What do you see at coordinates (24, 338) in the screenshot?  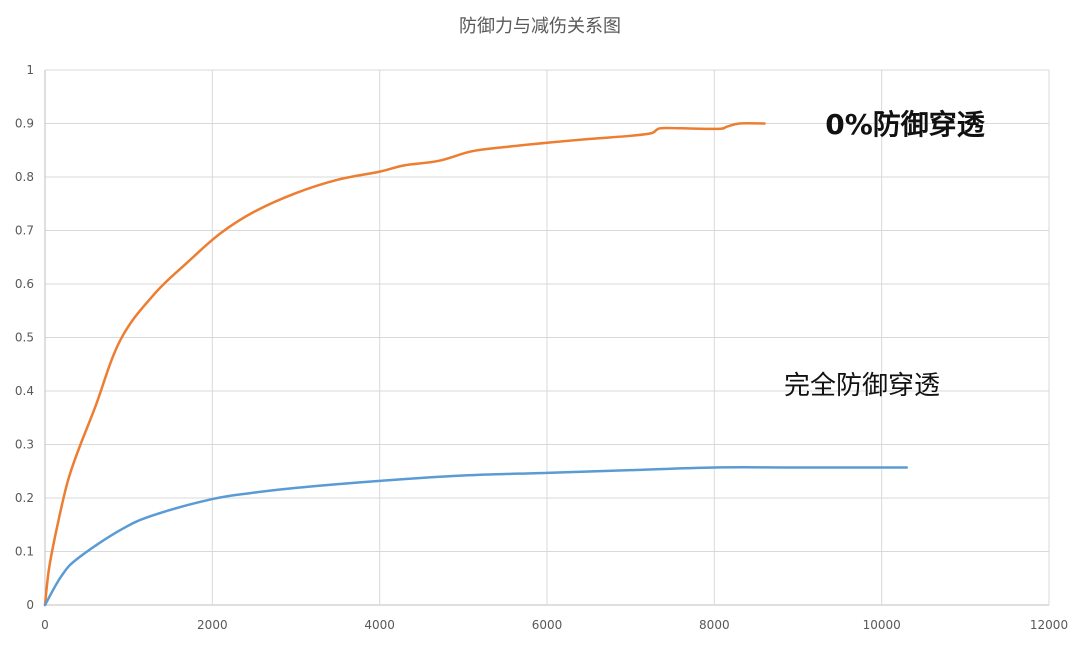 I see `y-tick-label: 0.5` at bounding box center [24, 338].